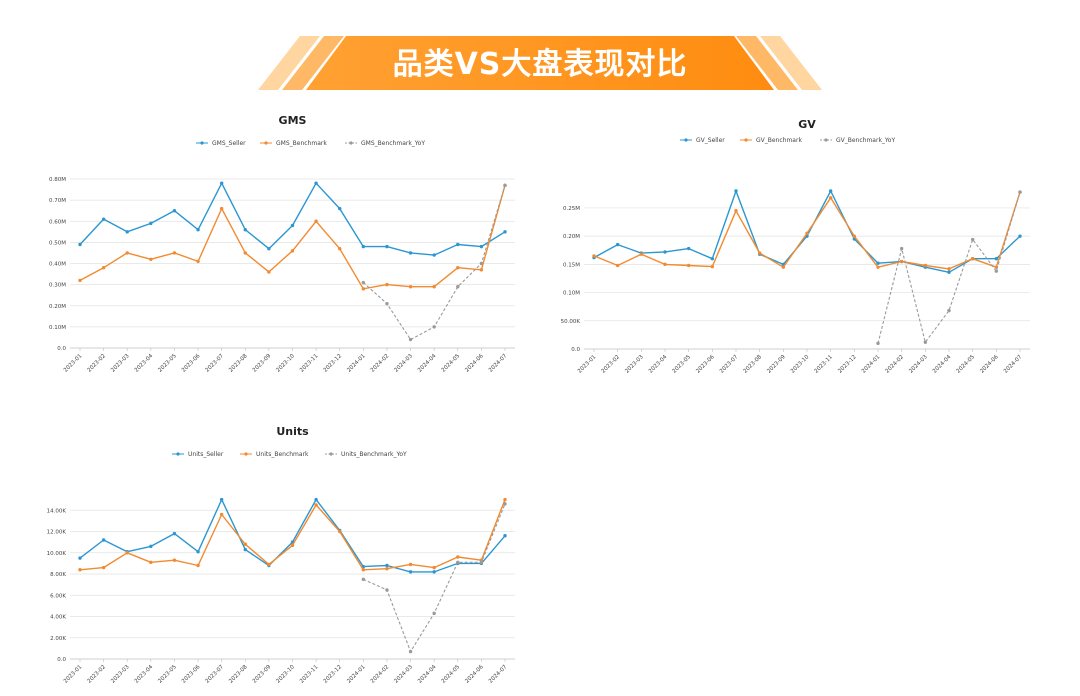 This screenshot has width=1080, height=696. Describe the element at coordinates (198, 454) in the screenshot. I see `units-legend-item-0: Units_Seller` at that location.